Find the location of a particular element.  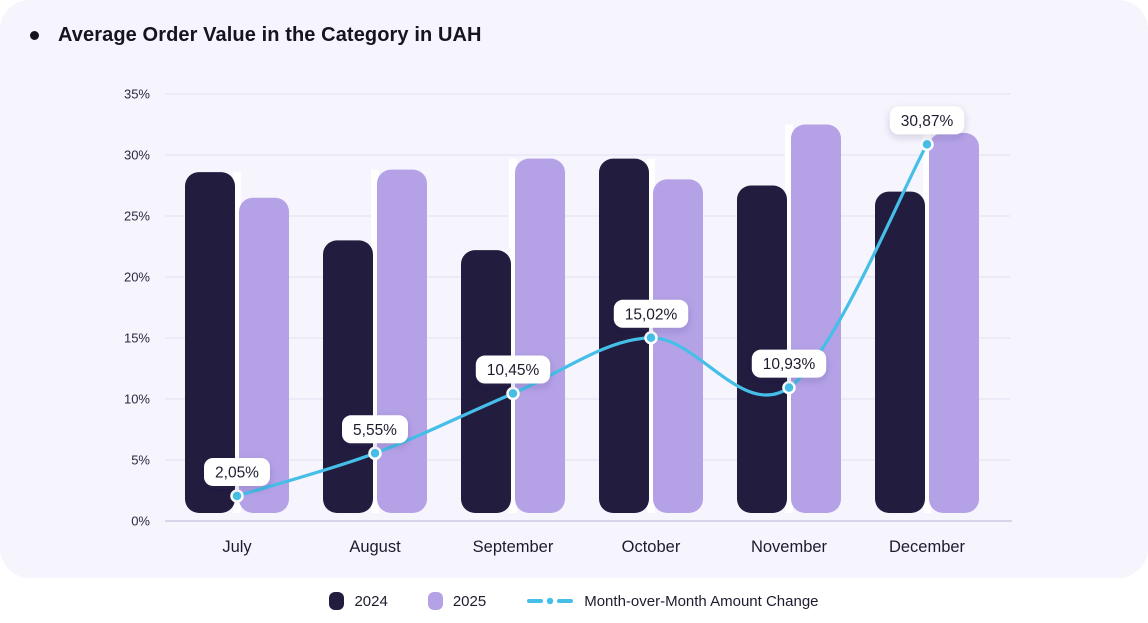

x-axis-label: September is located at coordinates (513, 547).